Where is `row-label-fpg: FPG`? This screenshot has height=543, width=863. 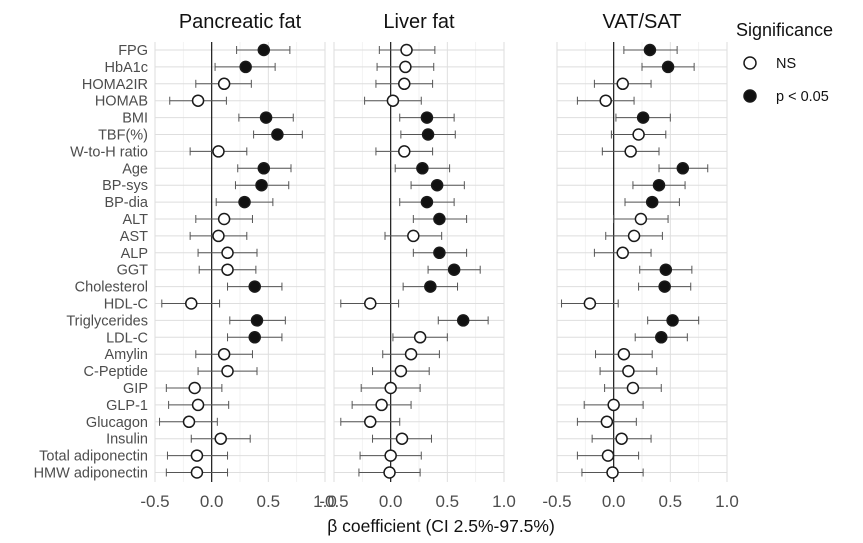
row-label-fpg: FPG is located at coordinates (133, 51).